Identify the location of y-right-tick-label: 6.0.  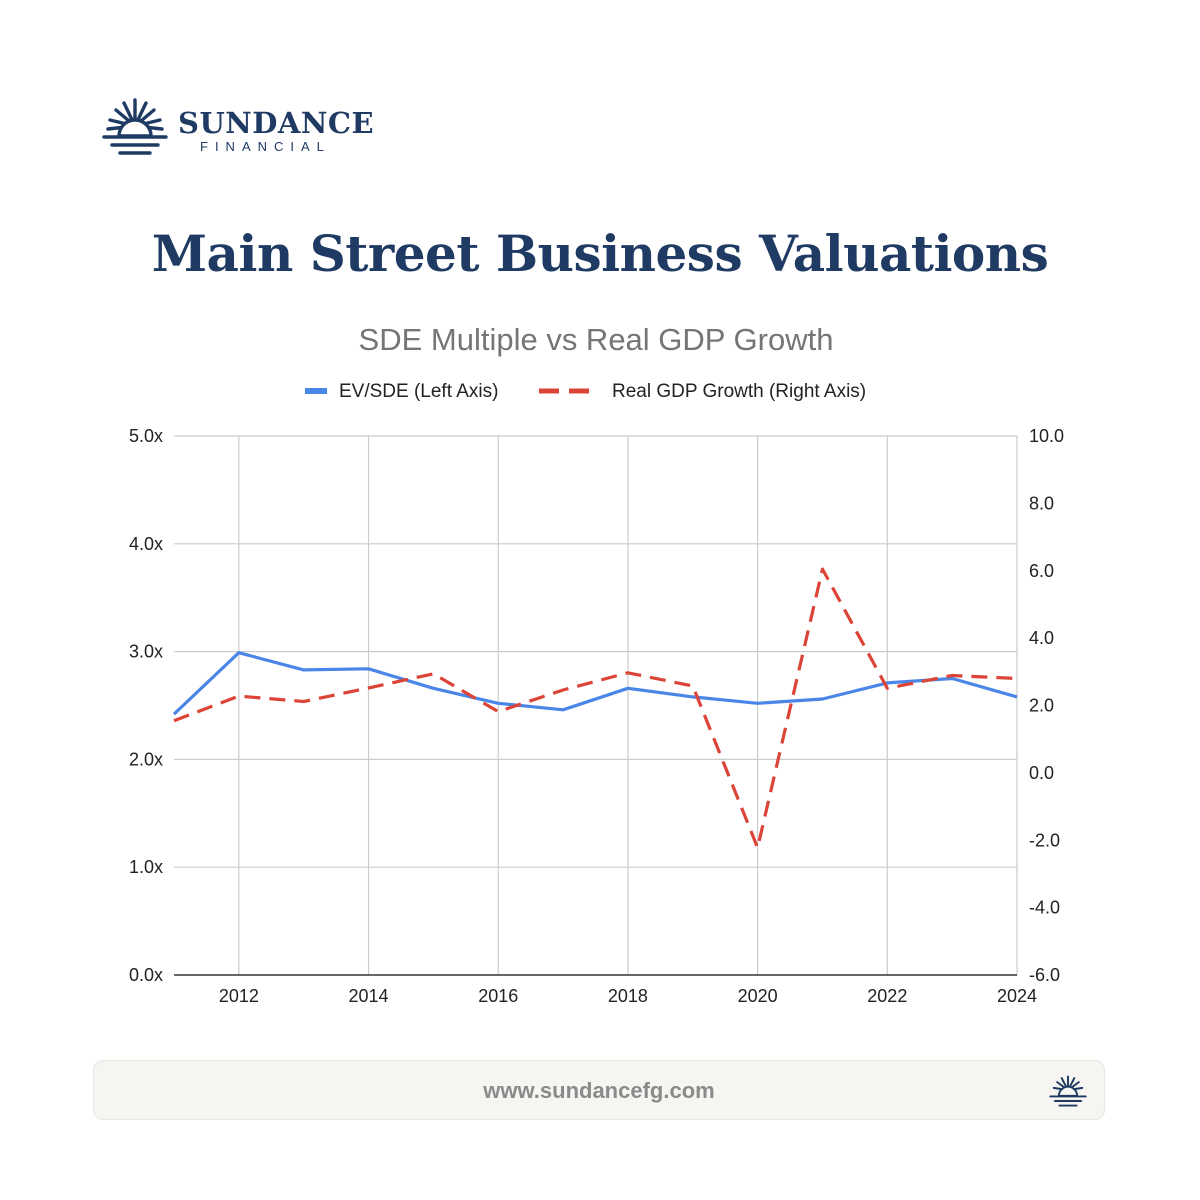
(1041, 571).